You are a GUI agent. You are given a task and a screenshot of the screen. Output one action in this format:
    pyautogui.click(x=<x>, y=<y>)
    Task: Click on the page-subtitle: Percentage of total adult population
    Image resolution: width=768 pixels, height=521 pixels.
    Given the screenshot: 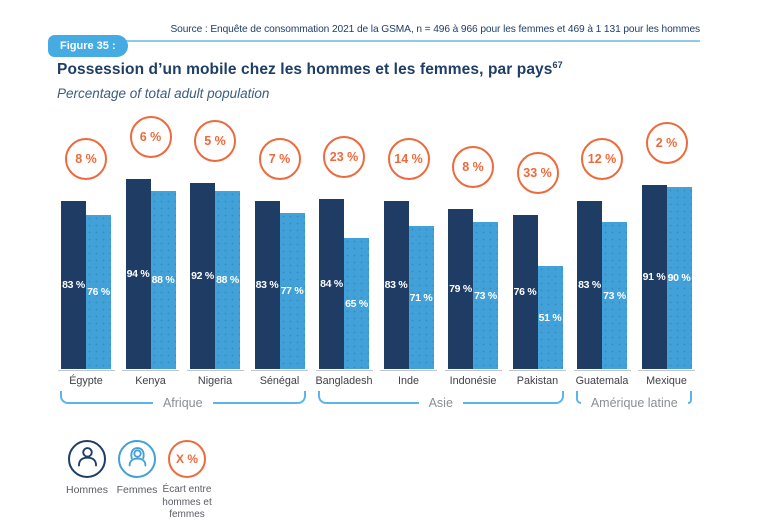 What is the action you would take?
    pyautogui.click(x=163, y=93)
    